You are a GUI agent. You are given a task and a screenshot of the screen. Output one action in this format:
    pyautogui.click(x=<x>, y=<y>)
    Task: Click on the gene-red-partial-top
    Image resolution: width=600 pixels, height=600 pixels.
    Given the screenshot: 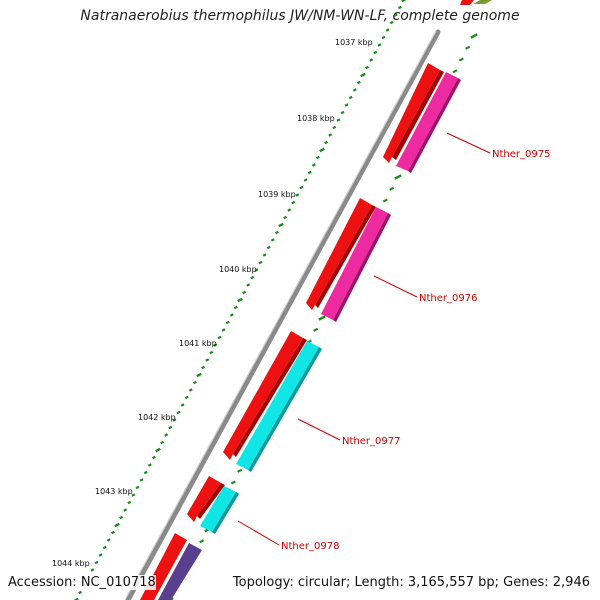 What is the action you would take?
    pyautogui.click(x=467, y=2)
    